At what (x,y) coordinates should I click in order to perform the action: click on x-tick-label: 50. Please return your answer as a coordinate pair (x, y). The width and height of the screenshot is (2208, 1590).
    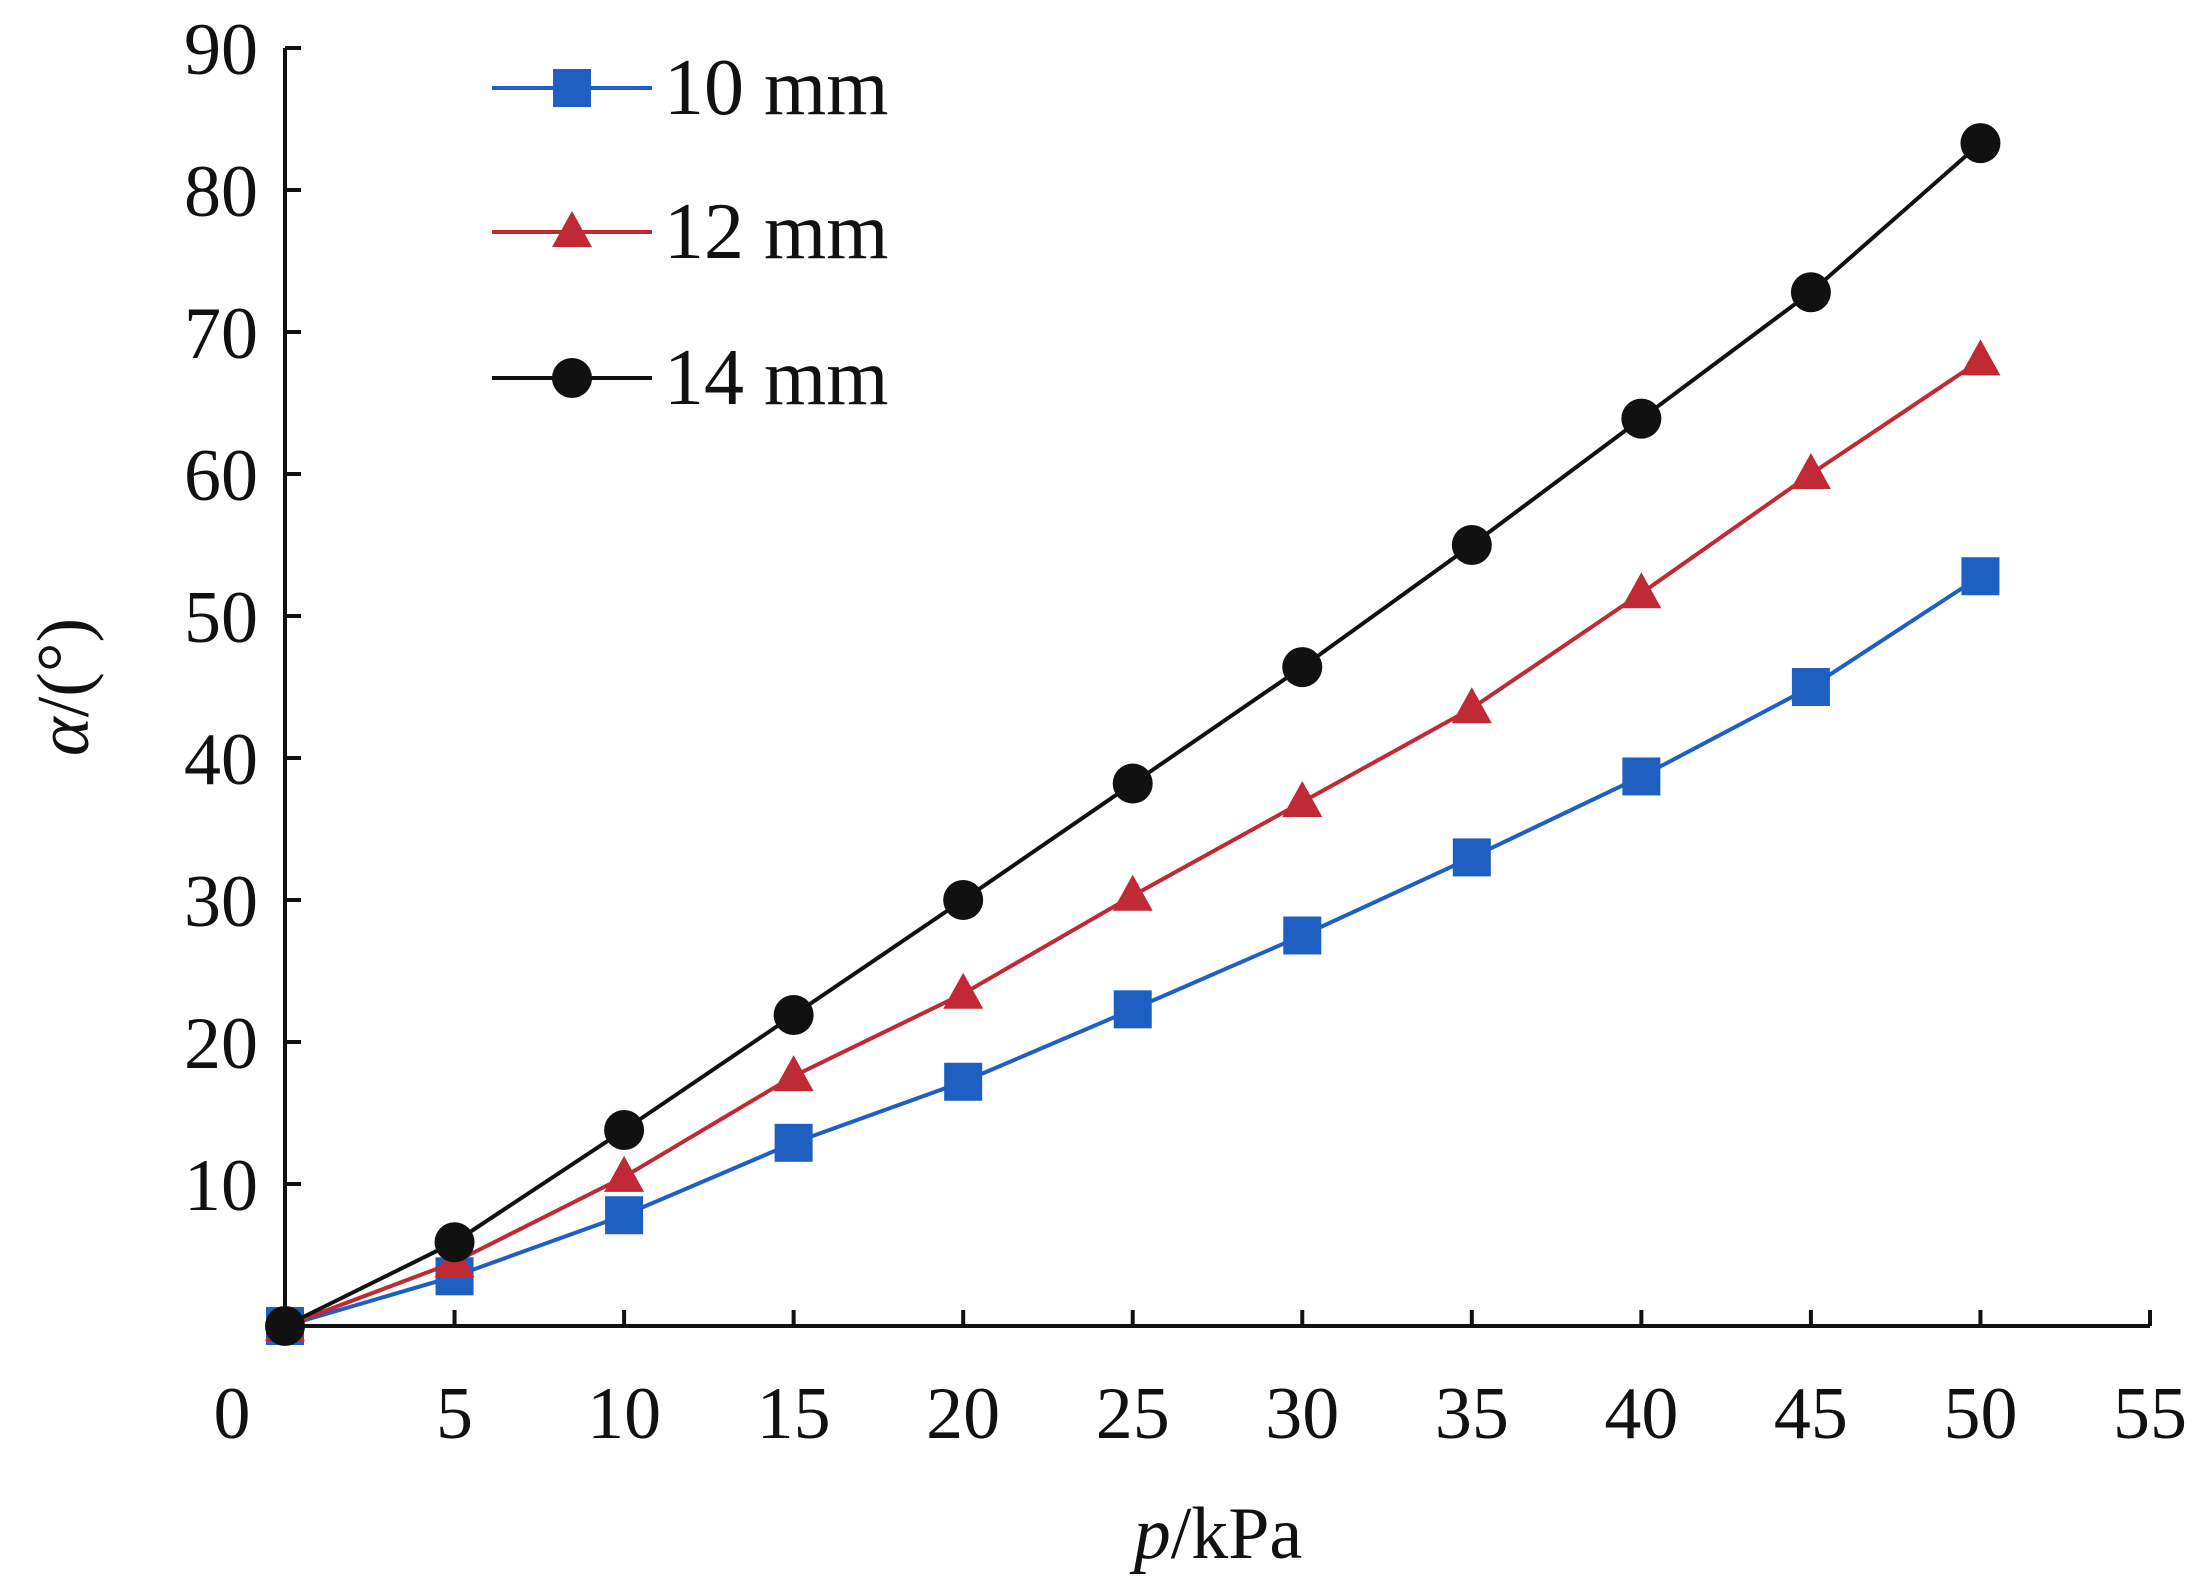
    Looking at the image, I should click on (1980, 1414).